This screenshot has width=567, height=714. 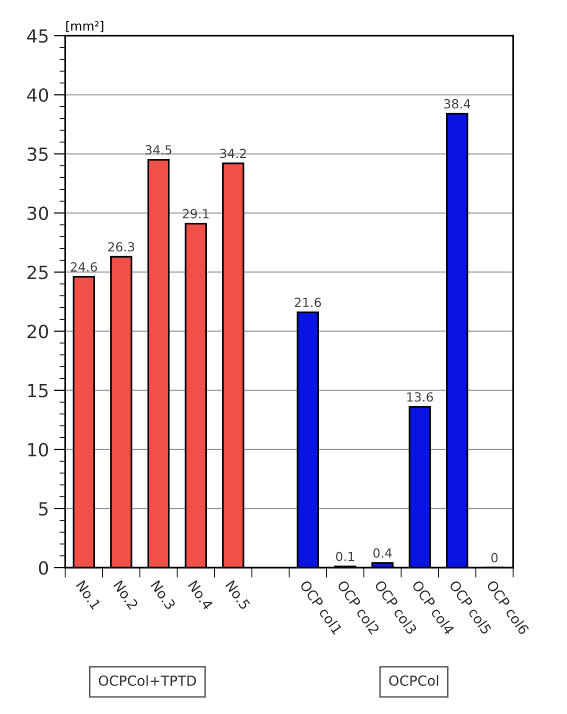 What do you see at coordinates (38, 273) in the screenshot?
I see `y-tick-label: 25` at bounding box center [38, 273].